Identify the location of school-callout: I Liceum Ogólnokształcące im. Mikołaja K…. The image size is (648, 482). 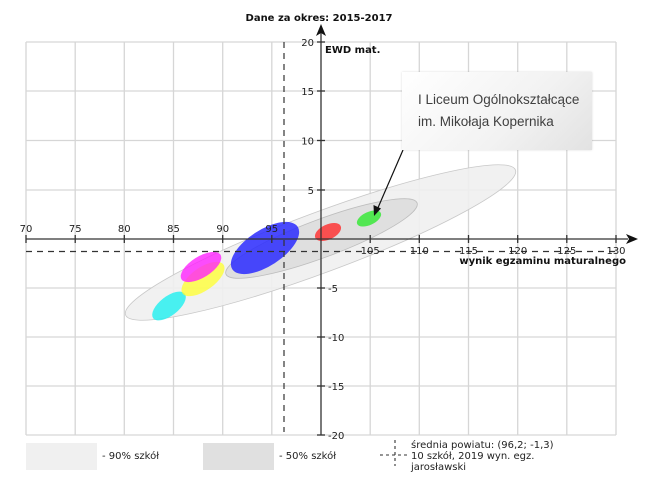
(497, 111).